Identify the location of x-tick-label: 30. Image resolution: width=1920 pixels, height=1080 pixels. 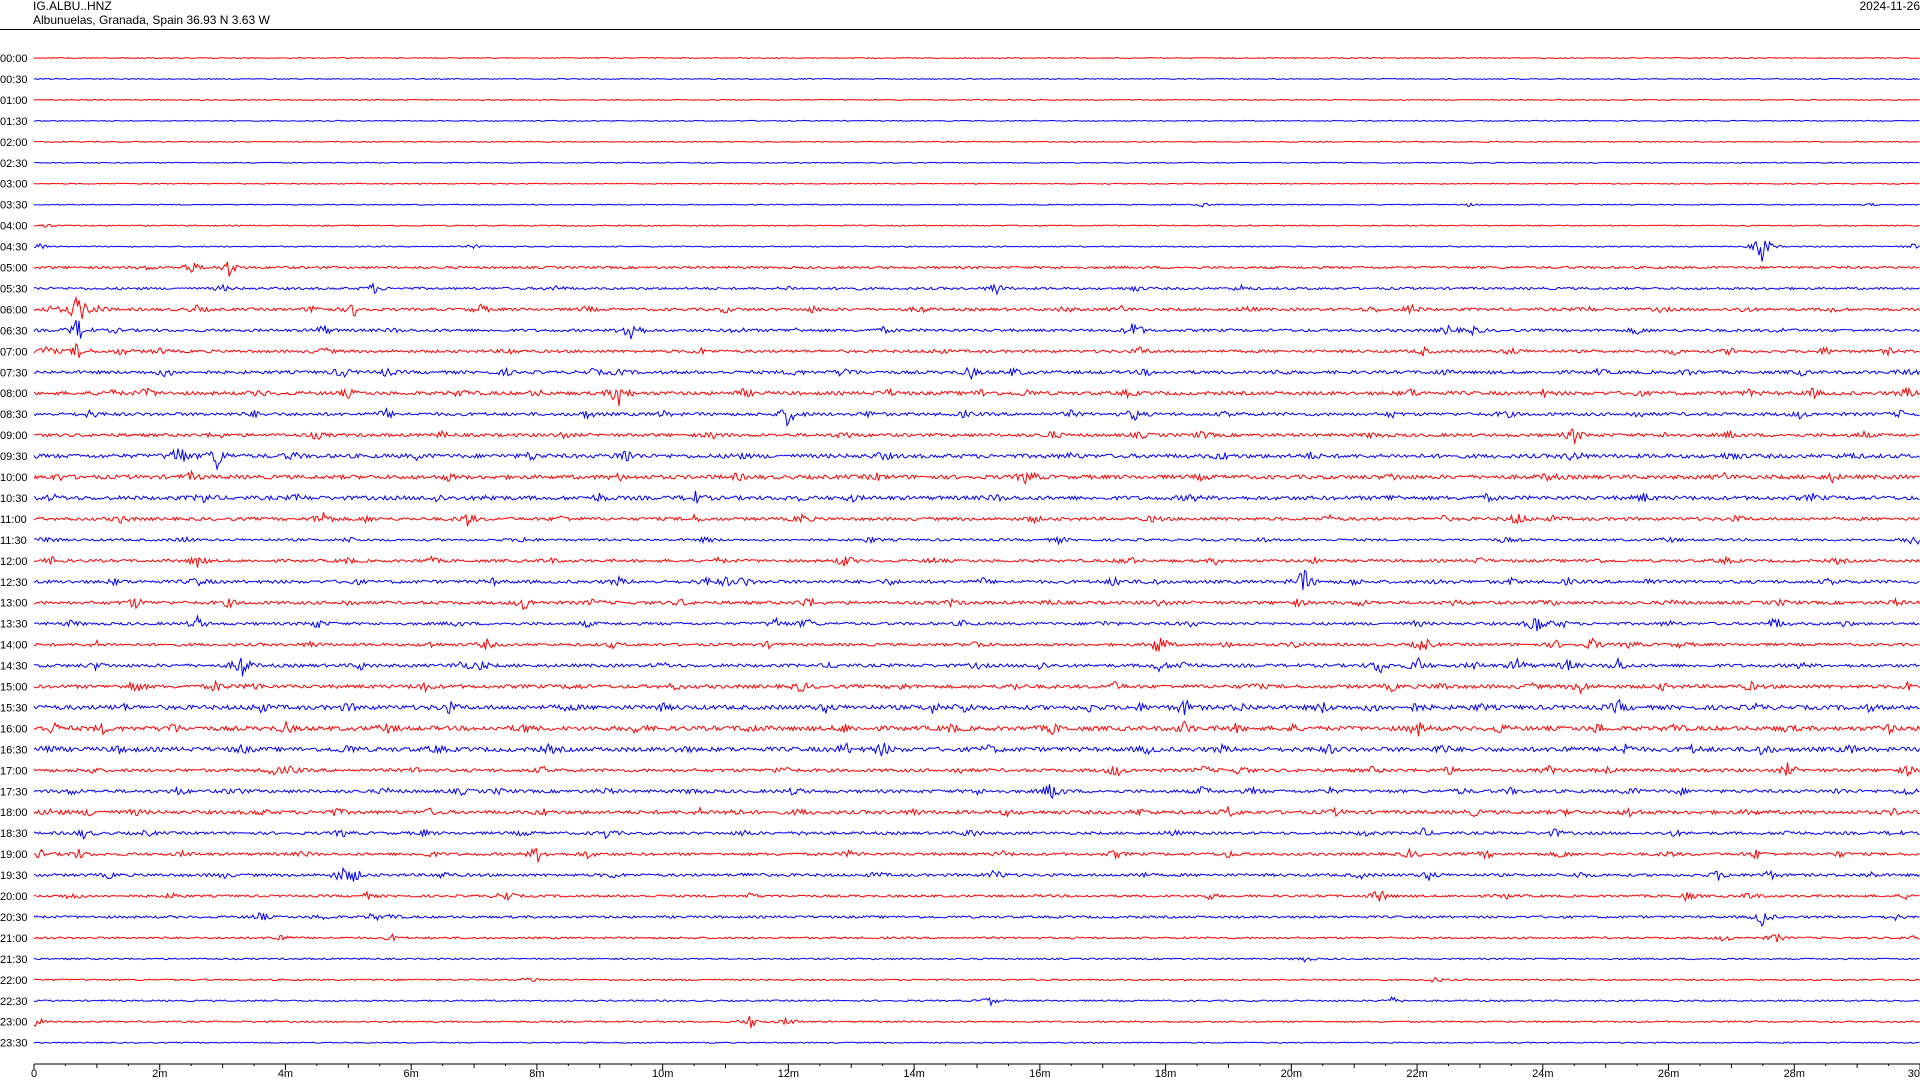
(1914, 1074).